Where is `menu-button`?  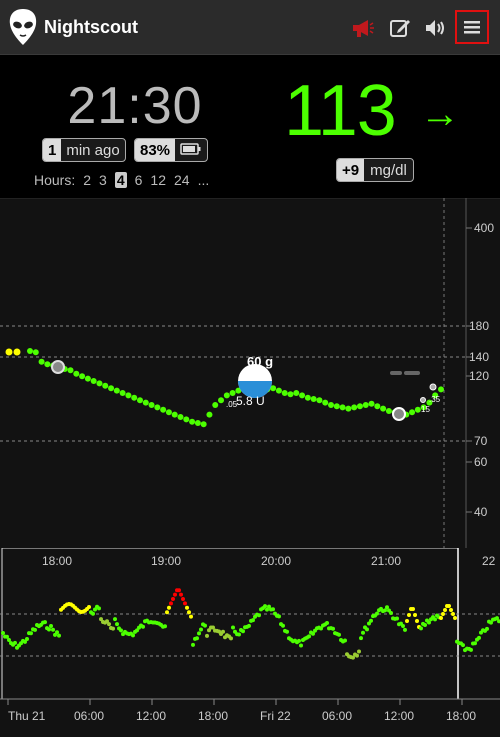
menu-button is located at coordinates (472, 27).